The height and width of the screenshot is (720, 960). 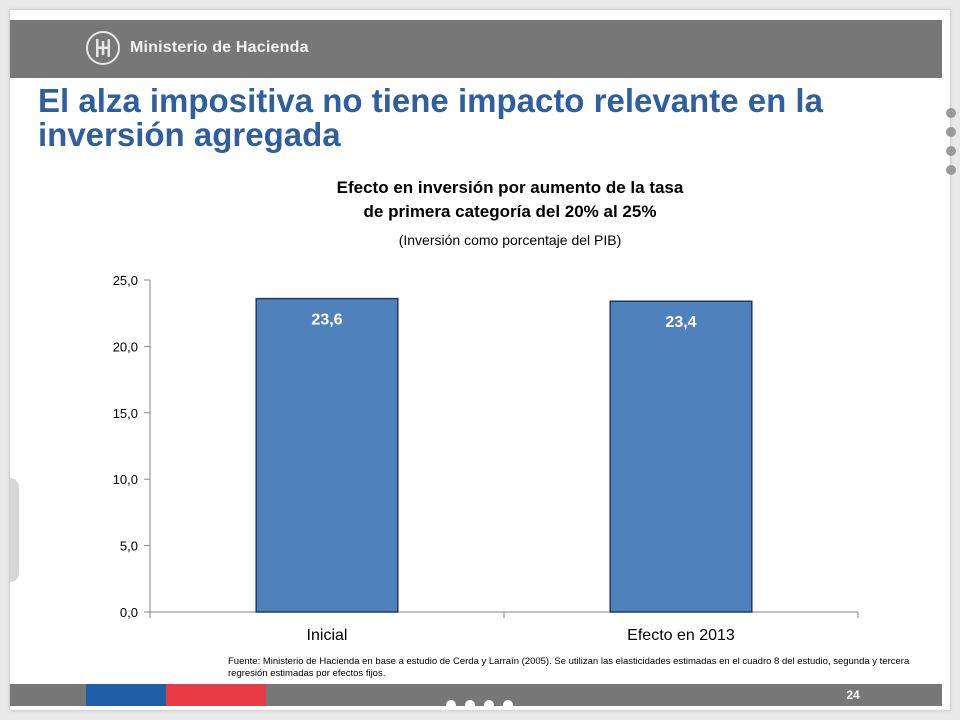 I want to click on decorative-dots-bottom, so click(x=479, y=705).